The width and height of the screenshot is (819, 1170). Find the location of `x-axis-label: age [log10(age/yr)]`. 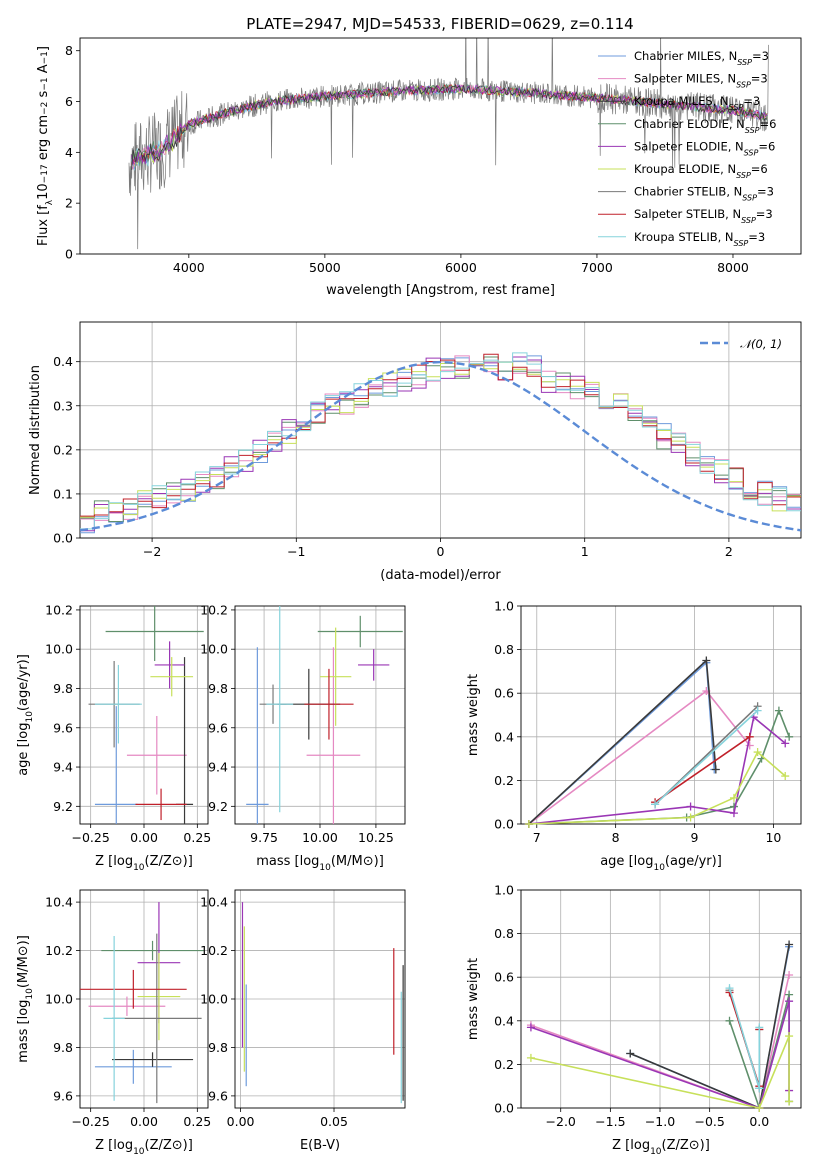

x-axis-label: age [log10(age/yr)] is located at coordinates (661, 863).